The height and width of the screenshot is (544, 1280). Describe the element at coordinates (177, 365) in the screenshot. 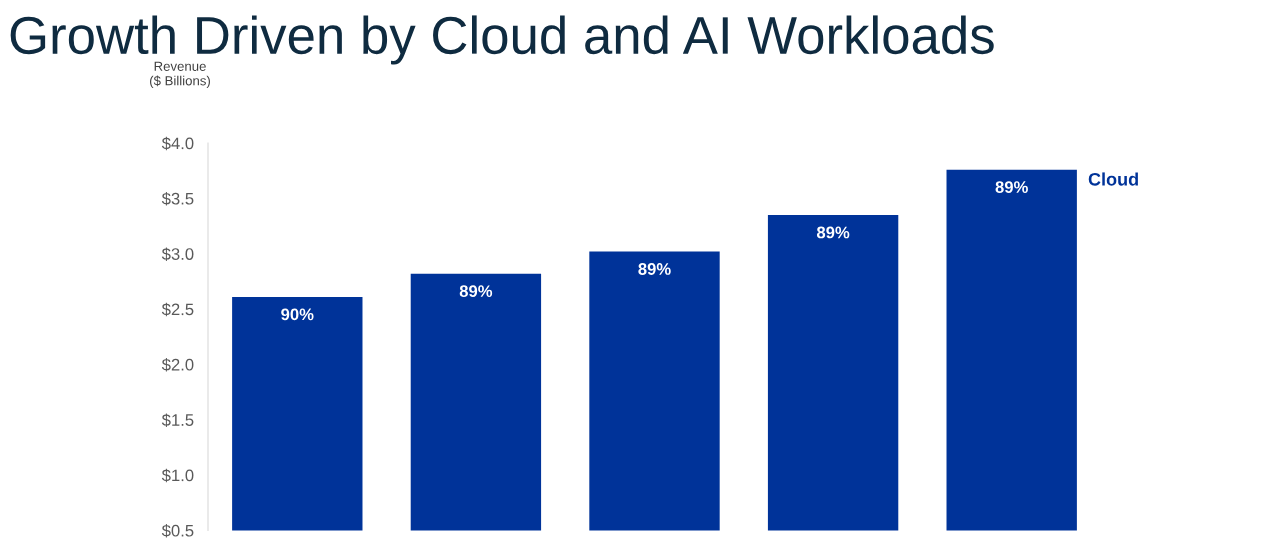

I see `y-tick-label: $2.0` at that location.